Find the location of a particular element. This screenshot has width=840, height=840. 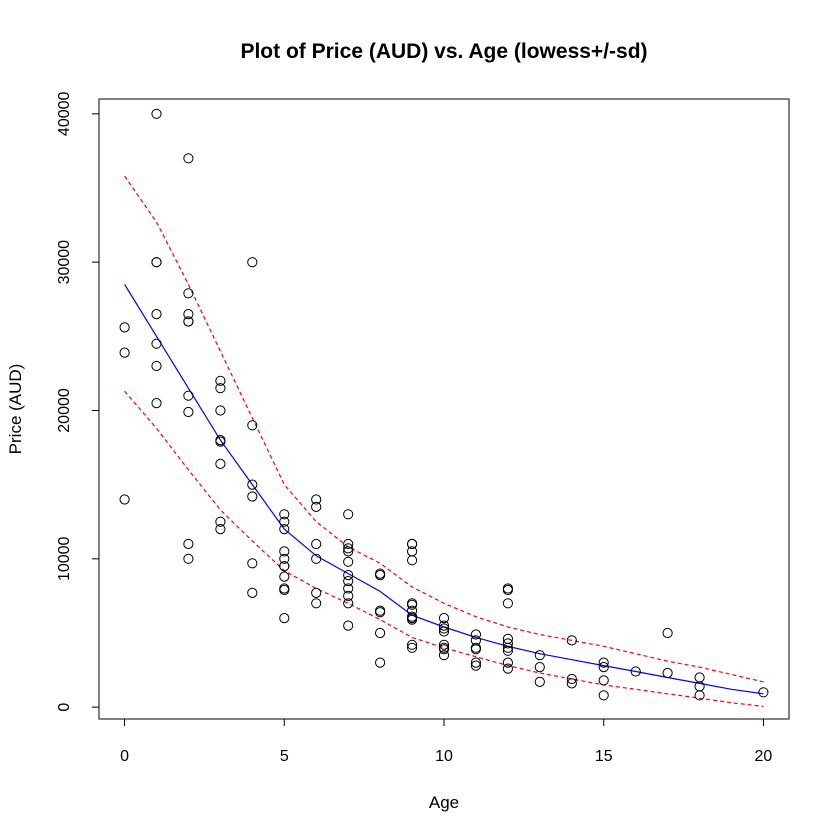

x-tick-label: 15 is located at coordinates (604, 756).